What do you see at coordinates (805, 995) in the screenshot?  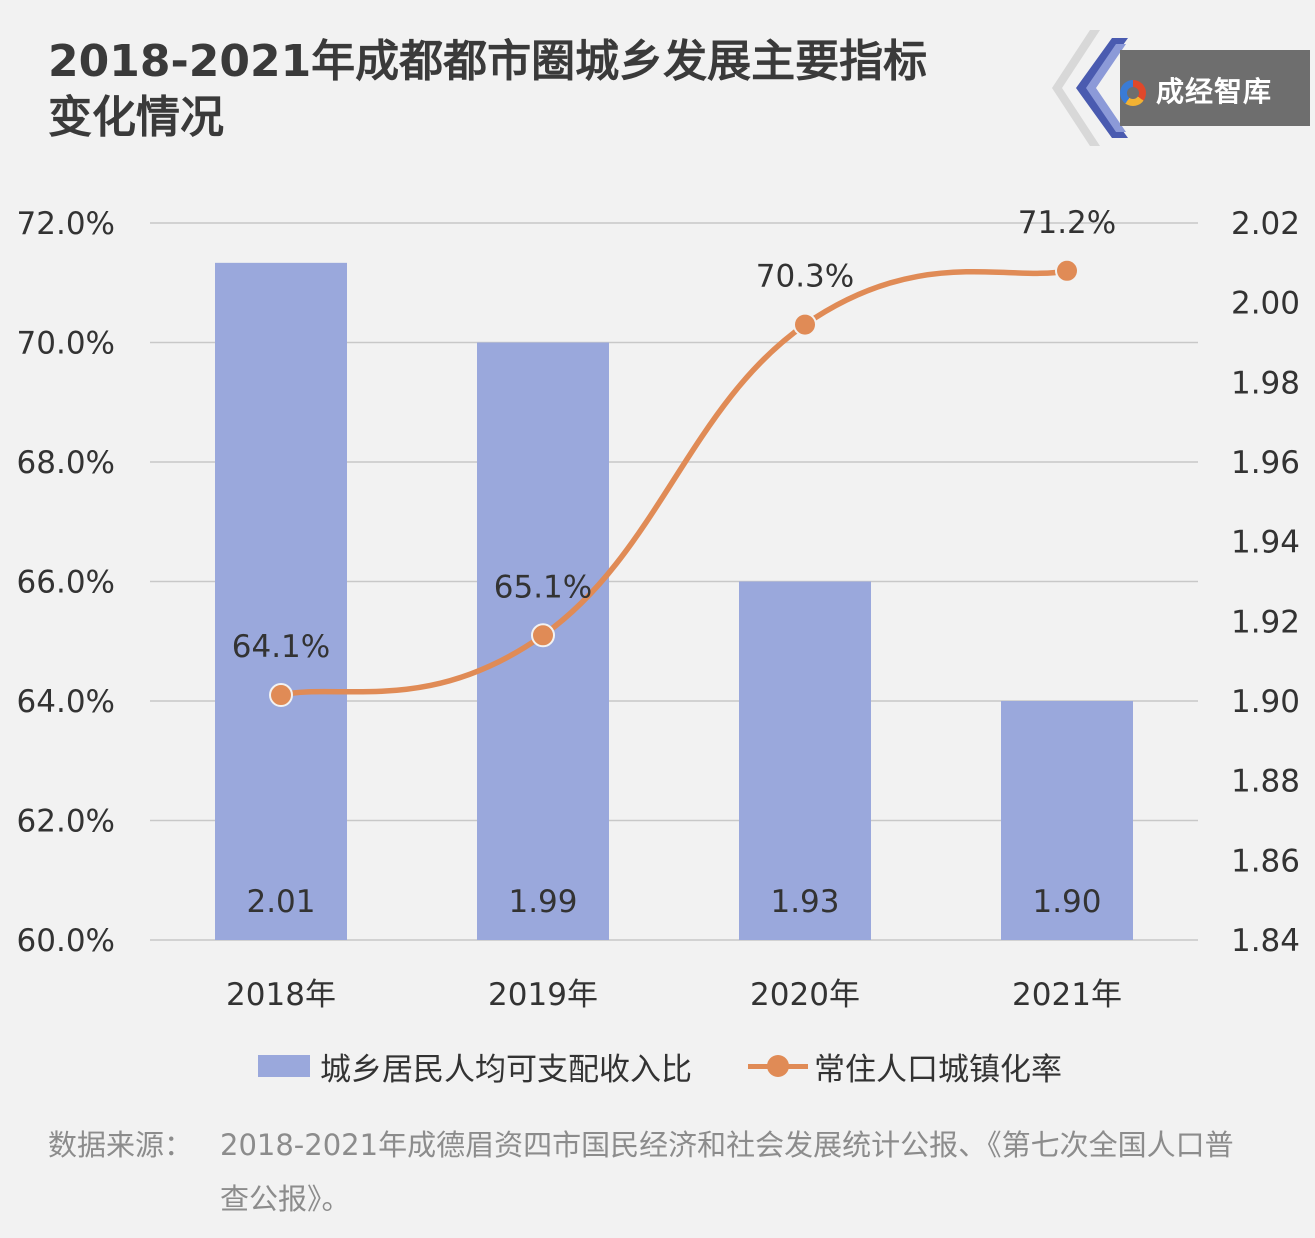 I see `x-tick-label: 2020年` at bounding box center [805, 995].